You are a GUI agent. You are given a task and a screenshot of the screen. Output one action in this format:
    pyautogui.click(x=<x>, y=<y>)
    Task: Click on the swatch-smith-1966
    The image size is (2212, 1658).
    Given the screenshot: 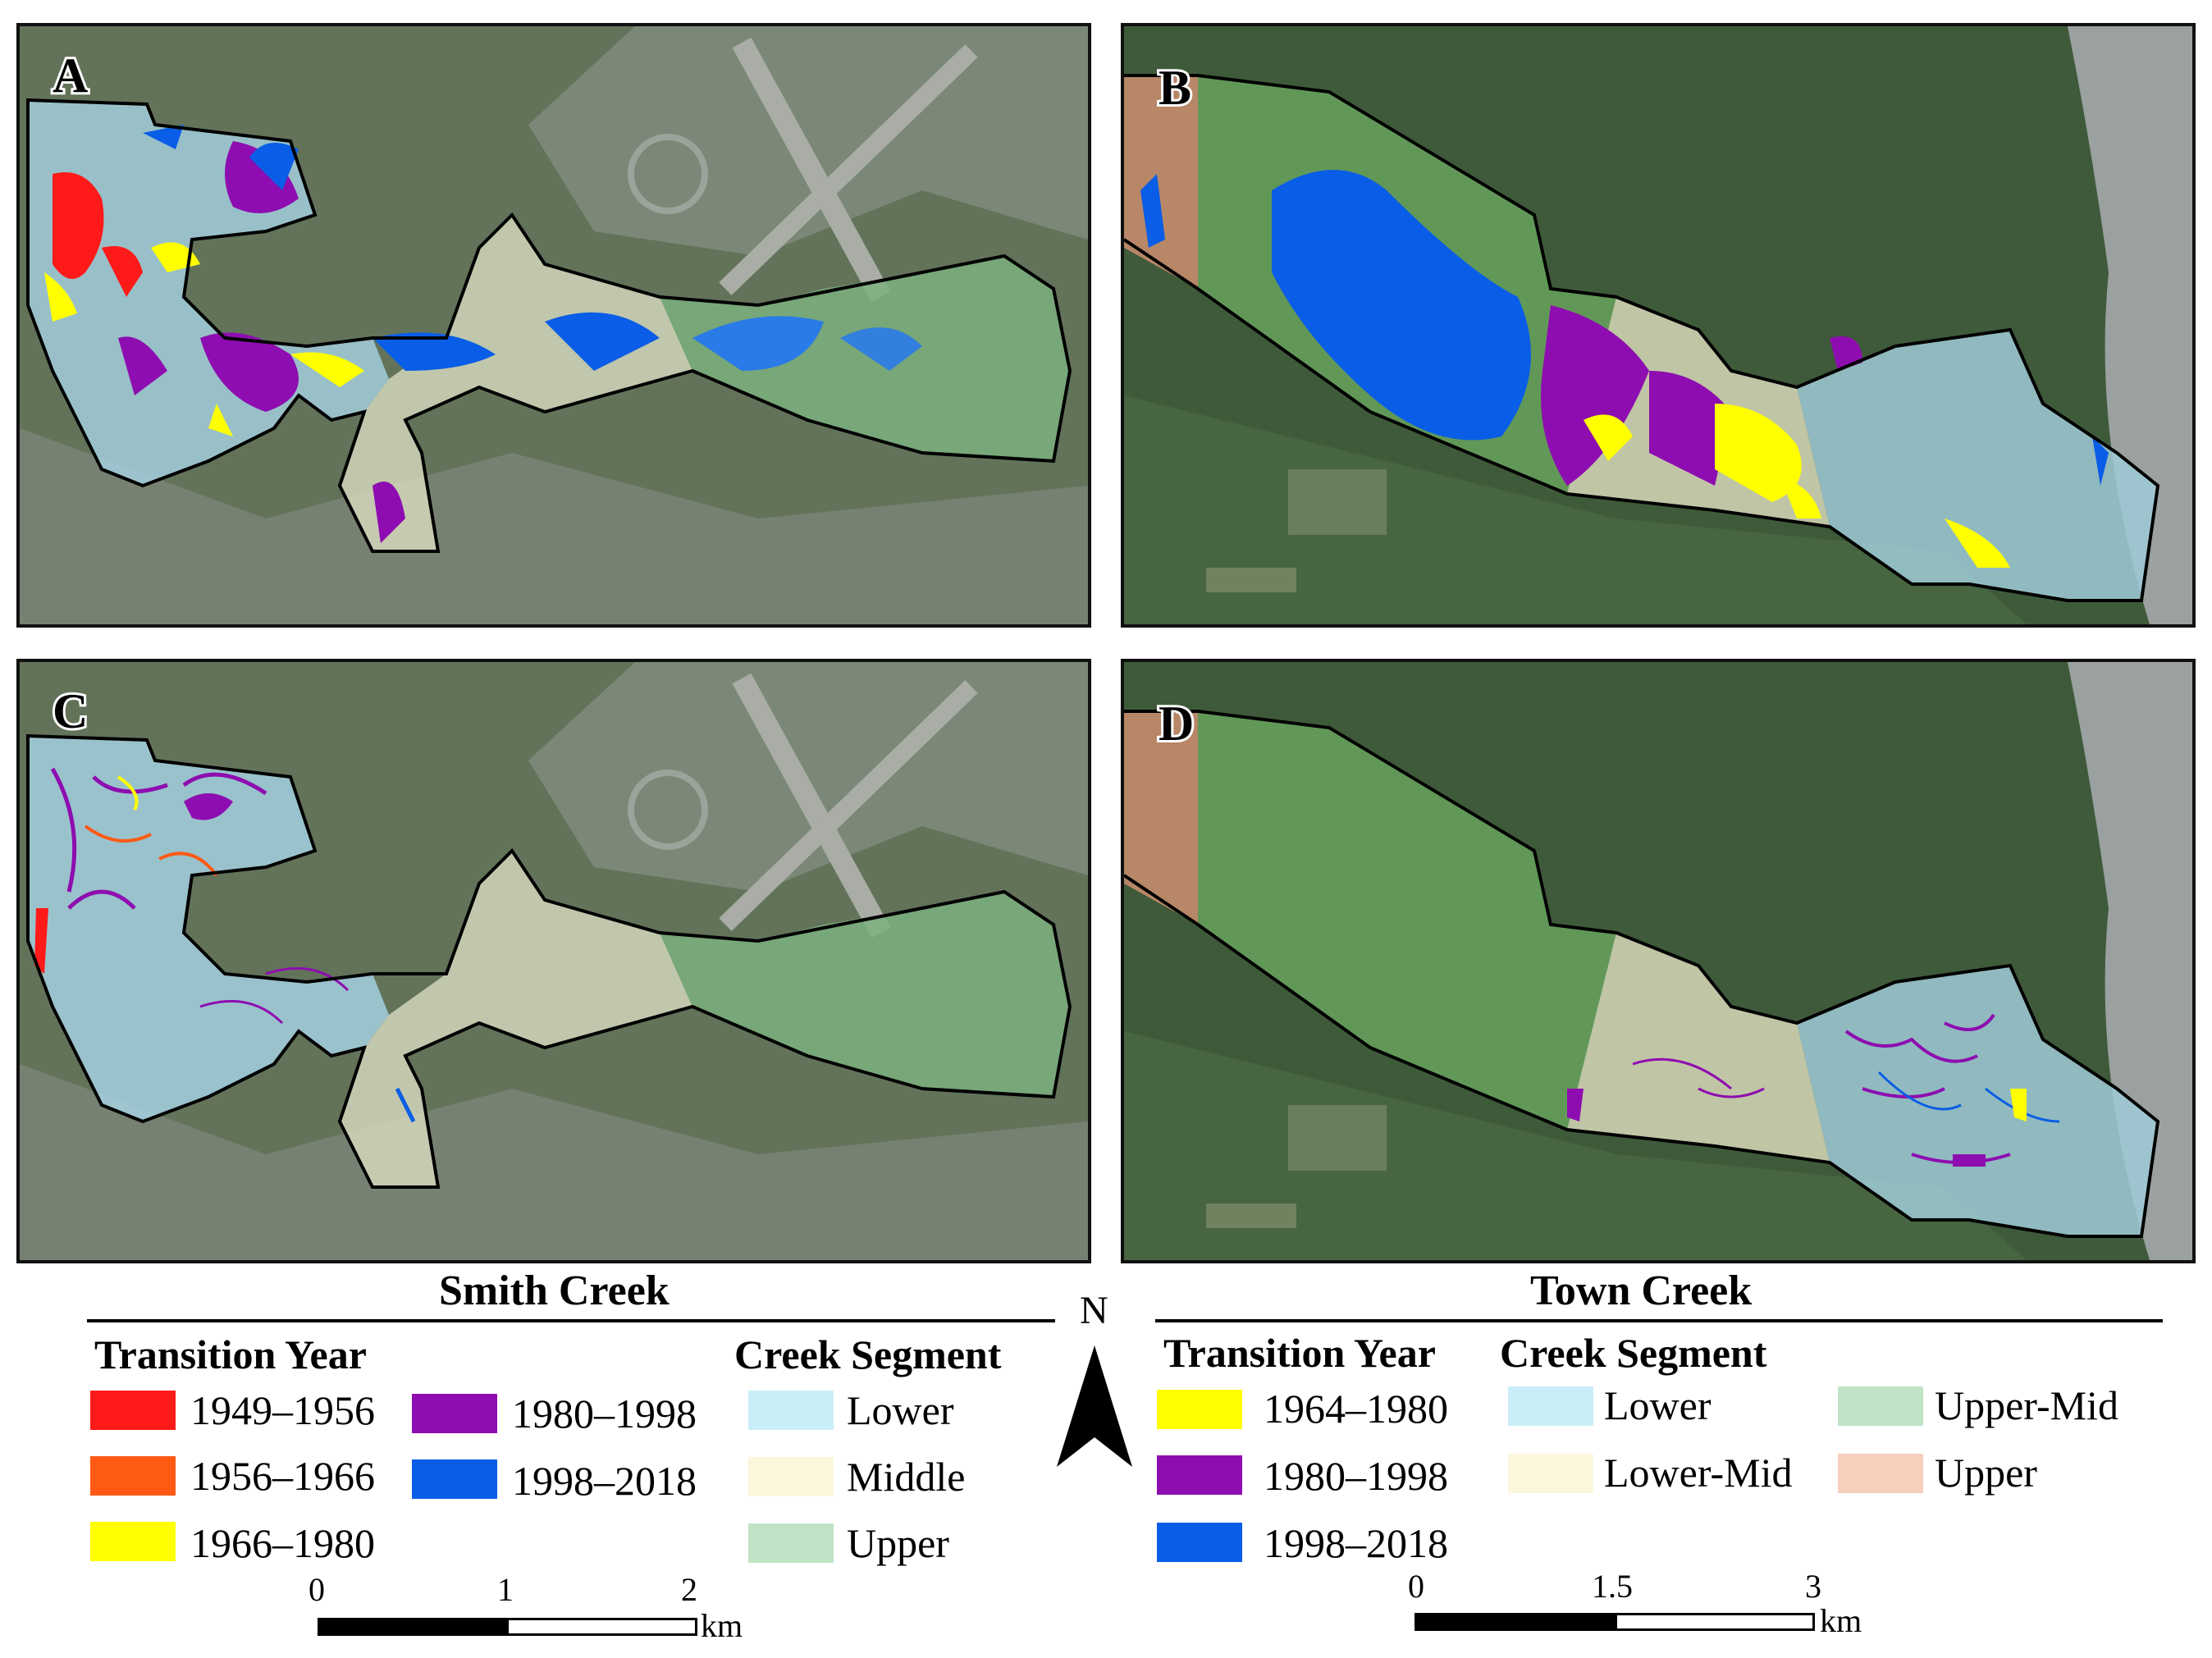 What is the action you would take?
    pyautogui.click(x=133, y=1541)
    